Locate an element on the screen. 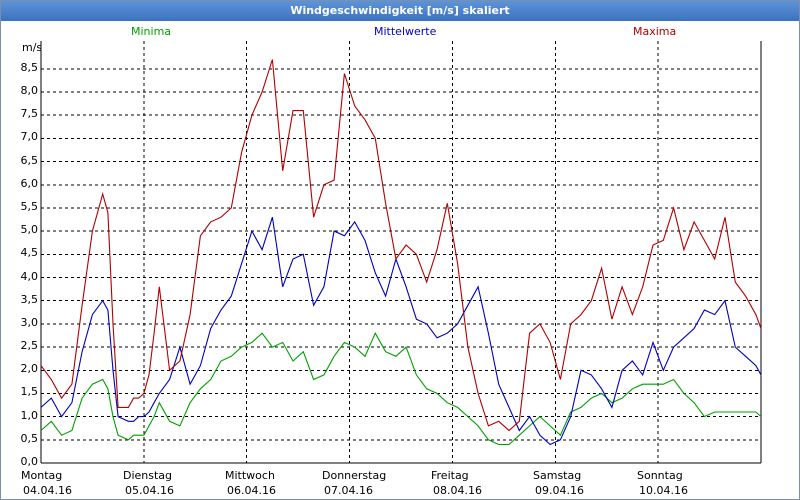  x-tick-day: Montag is located at coordinates (42, 475).